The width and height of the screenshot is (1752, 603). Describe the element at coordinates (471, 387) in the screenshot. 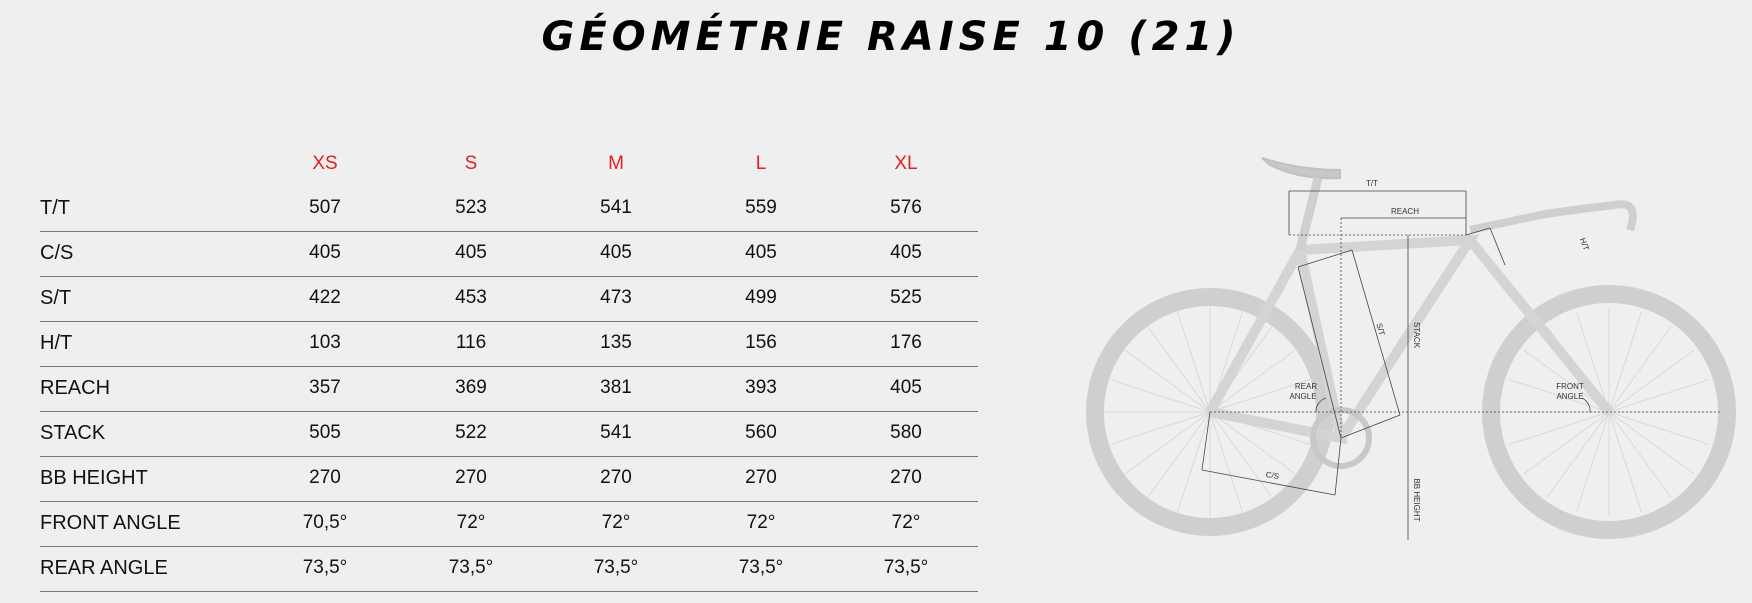

I see `value-cell: 369` at that location.